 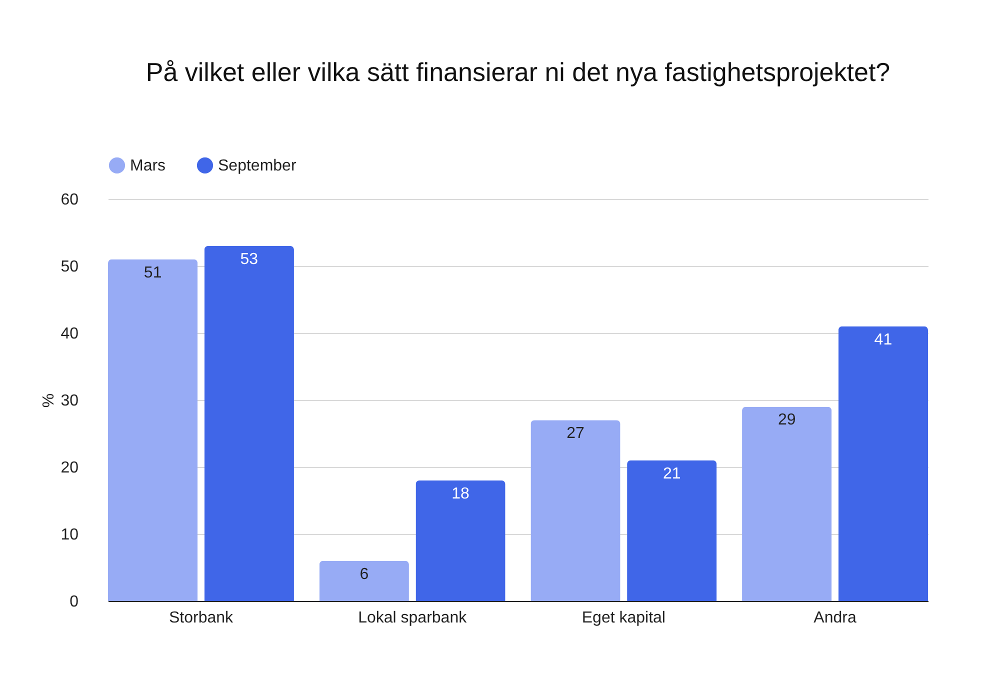 What do you see at coordinates (883, 339) in the screenshot?
I see `data-label: 41` at bounding box center [883, 339].